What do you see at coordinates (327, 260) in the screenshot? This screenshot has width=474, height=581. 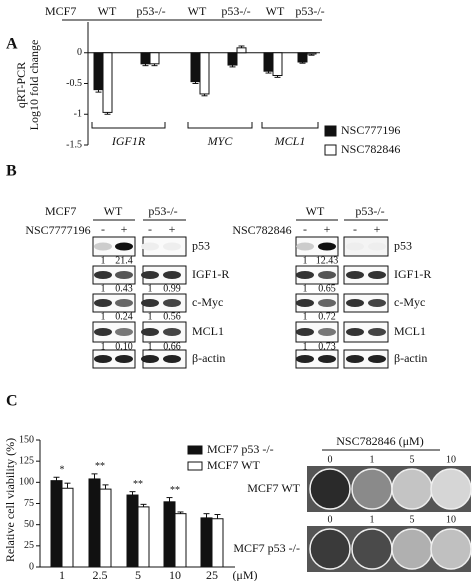 I see `quantification: 12.43` at bounding box center [327, 260].